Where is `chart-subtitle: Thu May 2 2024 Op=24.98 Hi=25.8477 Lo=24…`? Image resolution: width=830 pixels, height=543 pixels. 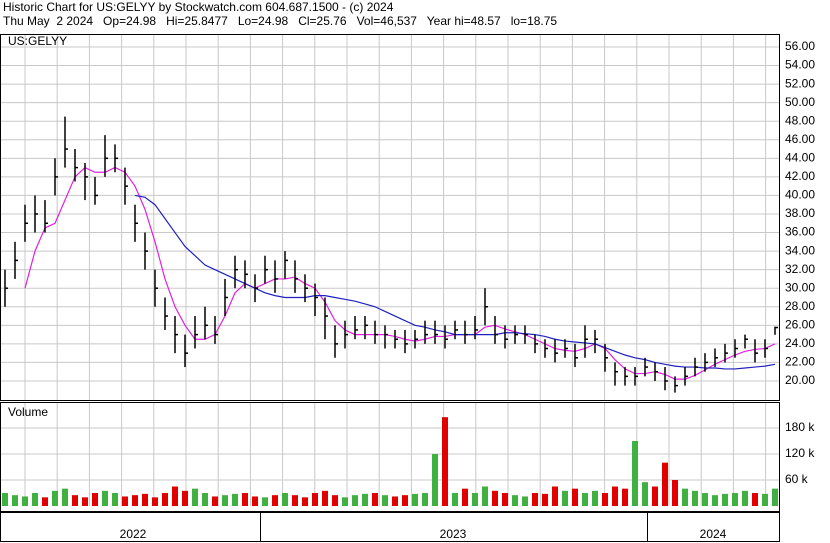 chart-subtitle: Thu May 2 2024 Op=24.98 Hi=25.8477 Lo=24… is located at coordinates (280, 21).